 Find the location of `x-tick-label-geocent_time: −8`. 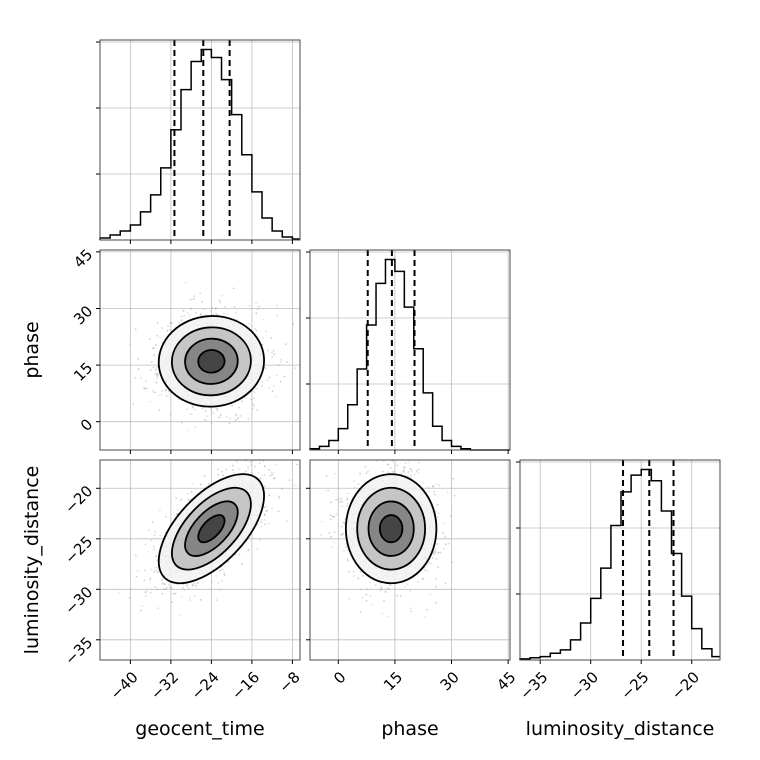

x-tick-label-geocent_time: −8 is located at coordinates (289, 682).